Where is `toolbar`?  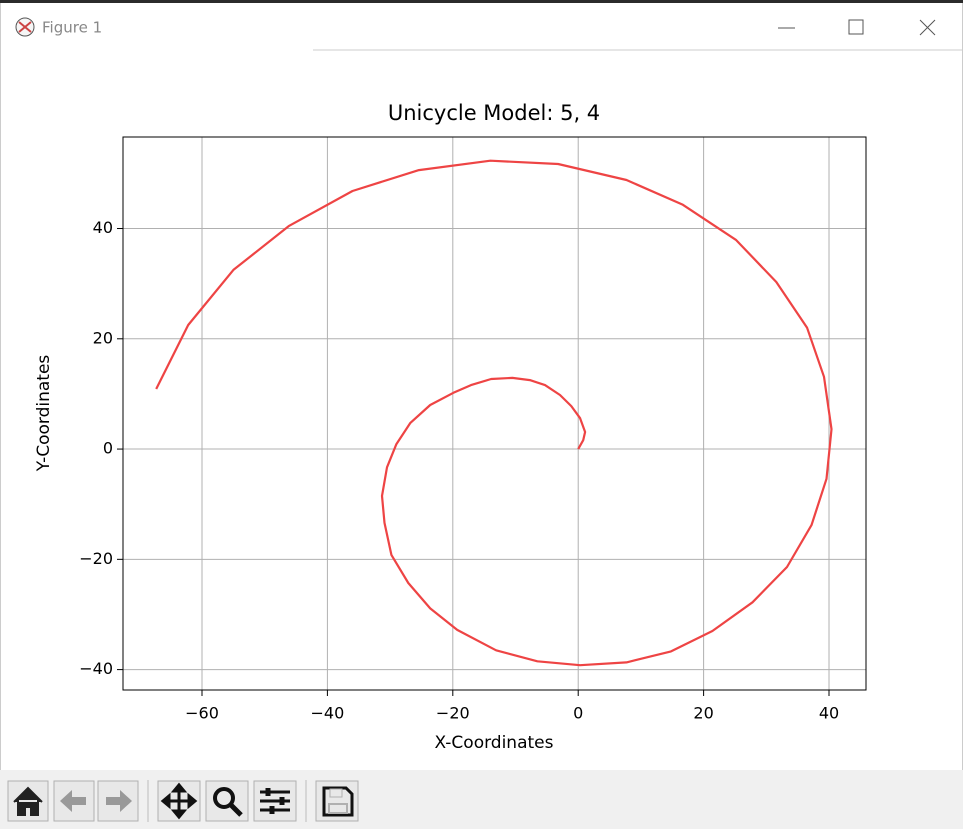
toolbar is located at coordinates (481, 799).